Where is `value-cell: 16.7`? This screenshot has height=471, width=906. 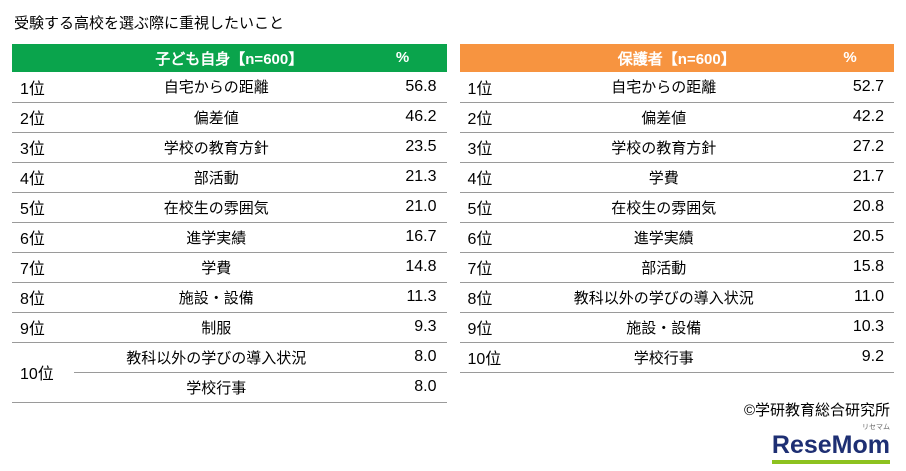 value-cell: 16.7 is located at coordinates (402, 237).